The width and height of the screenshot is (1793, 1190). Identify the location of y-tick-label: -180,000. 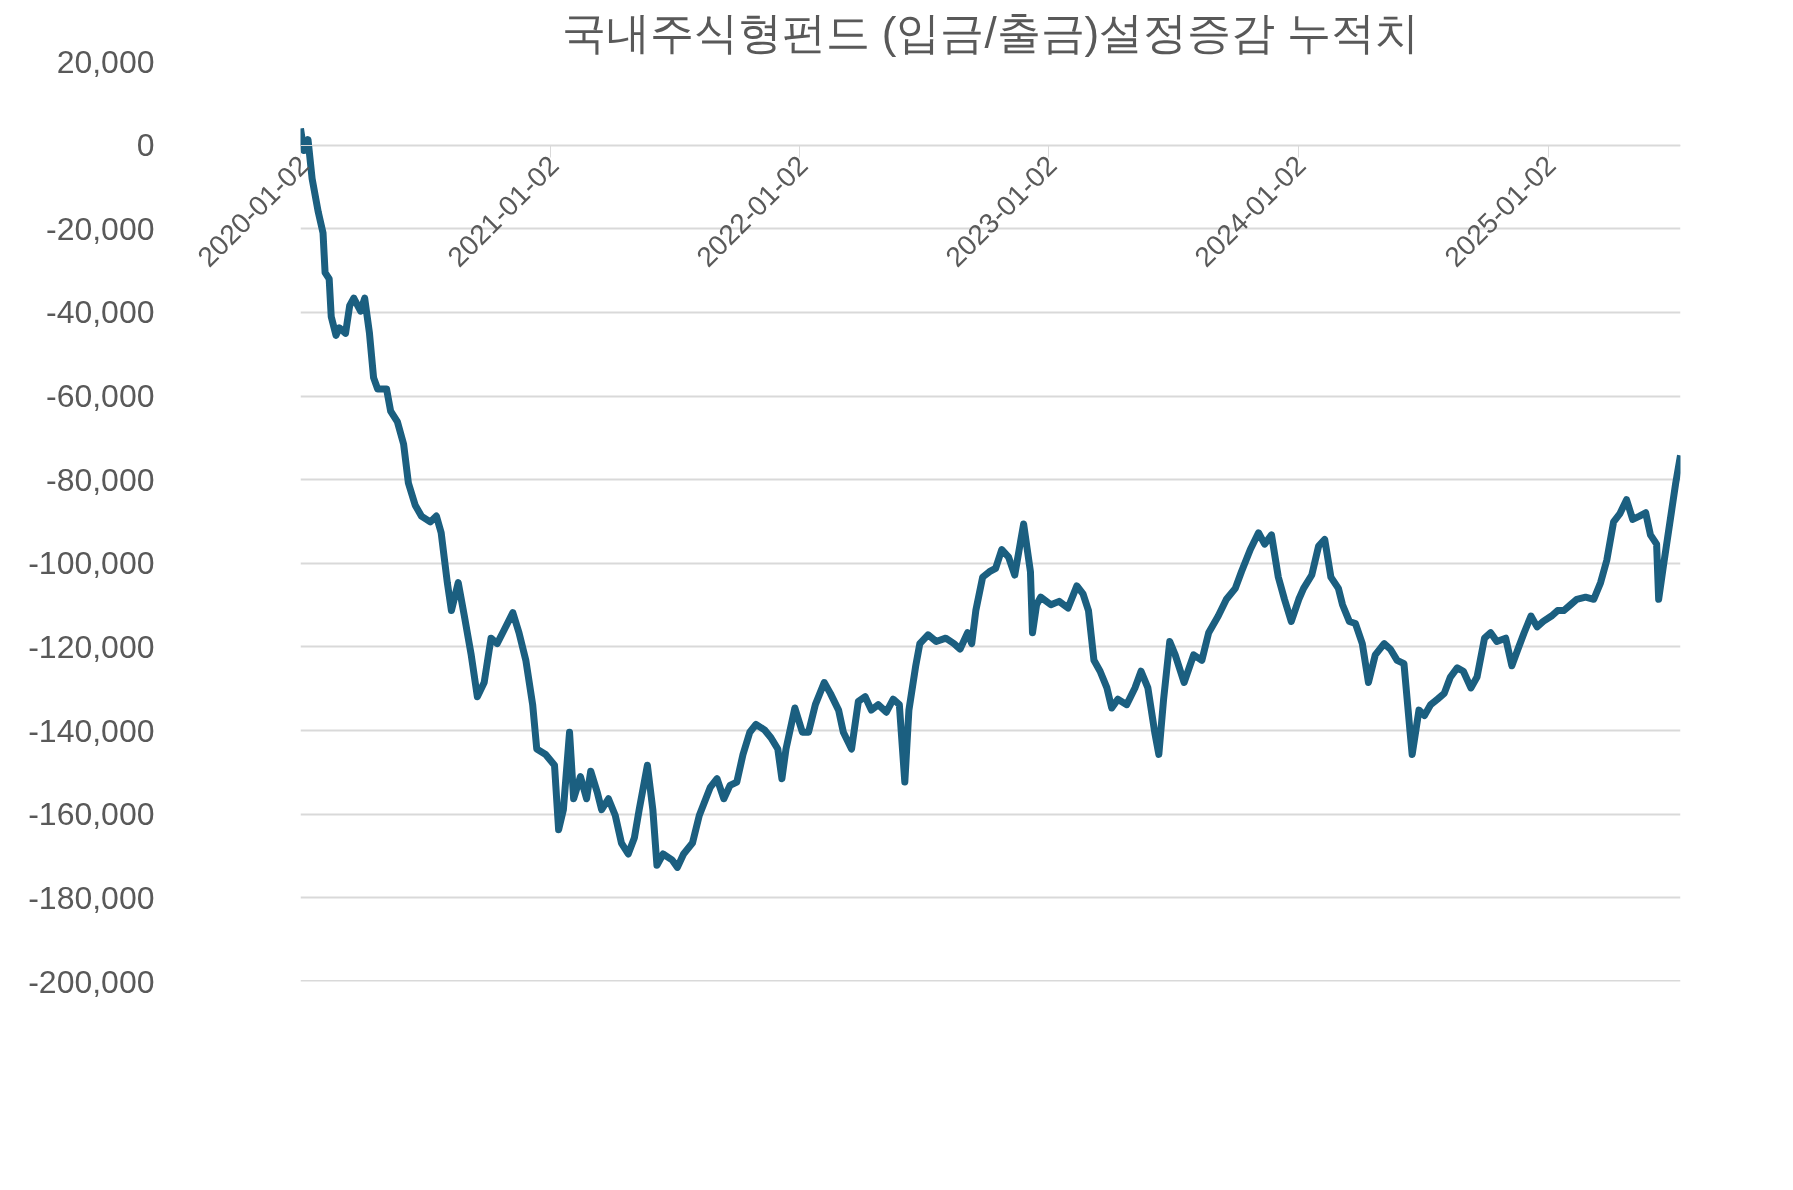
(91, 897).